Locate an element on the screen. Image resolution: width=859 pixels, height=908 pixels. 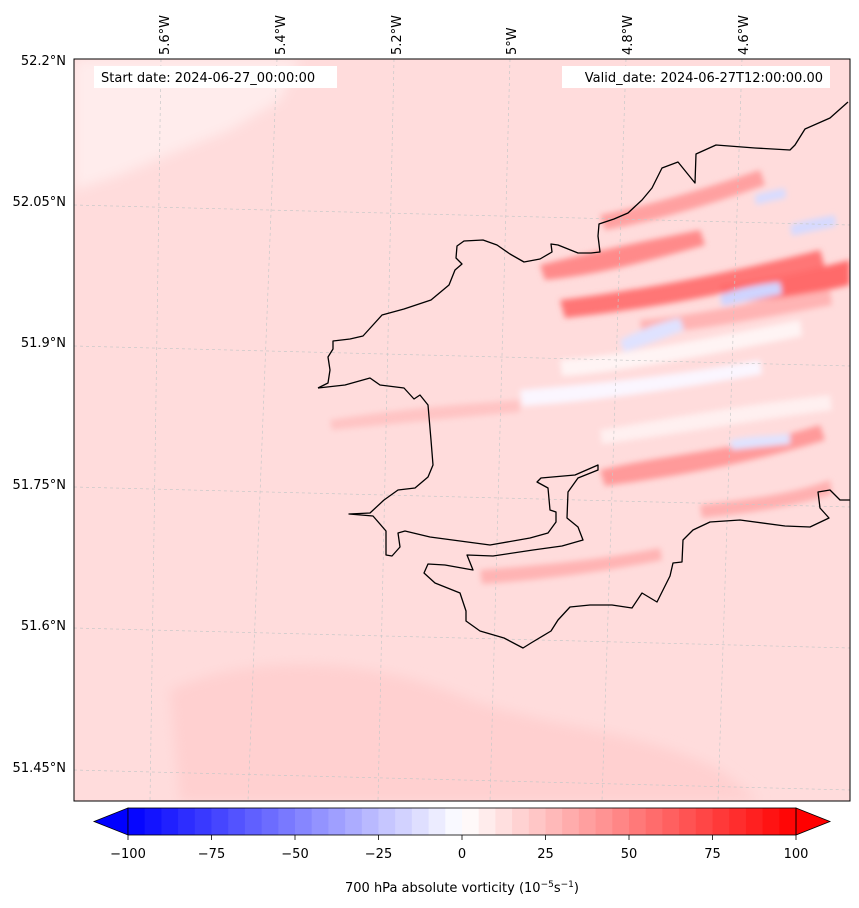
colorbar-label-exp2: −1 is located at coordinates (567, 885).